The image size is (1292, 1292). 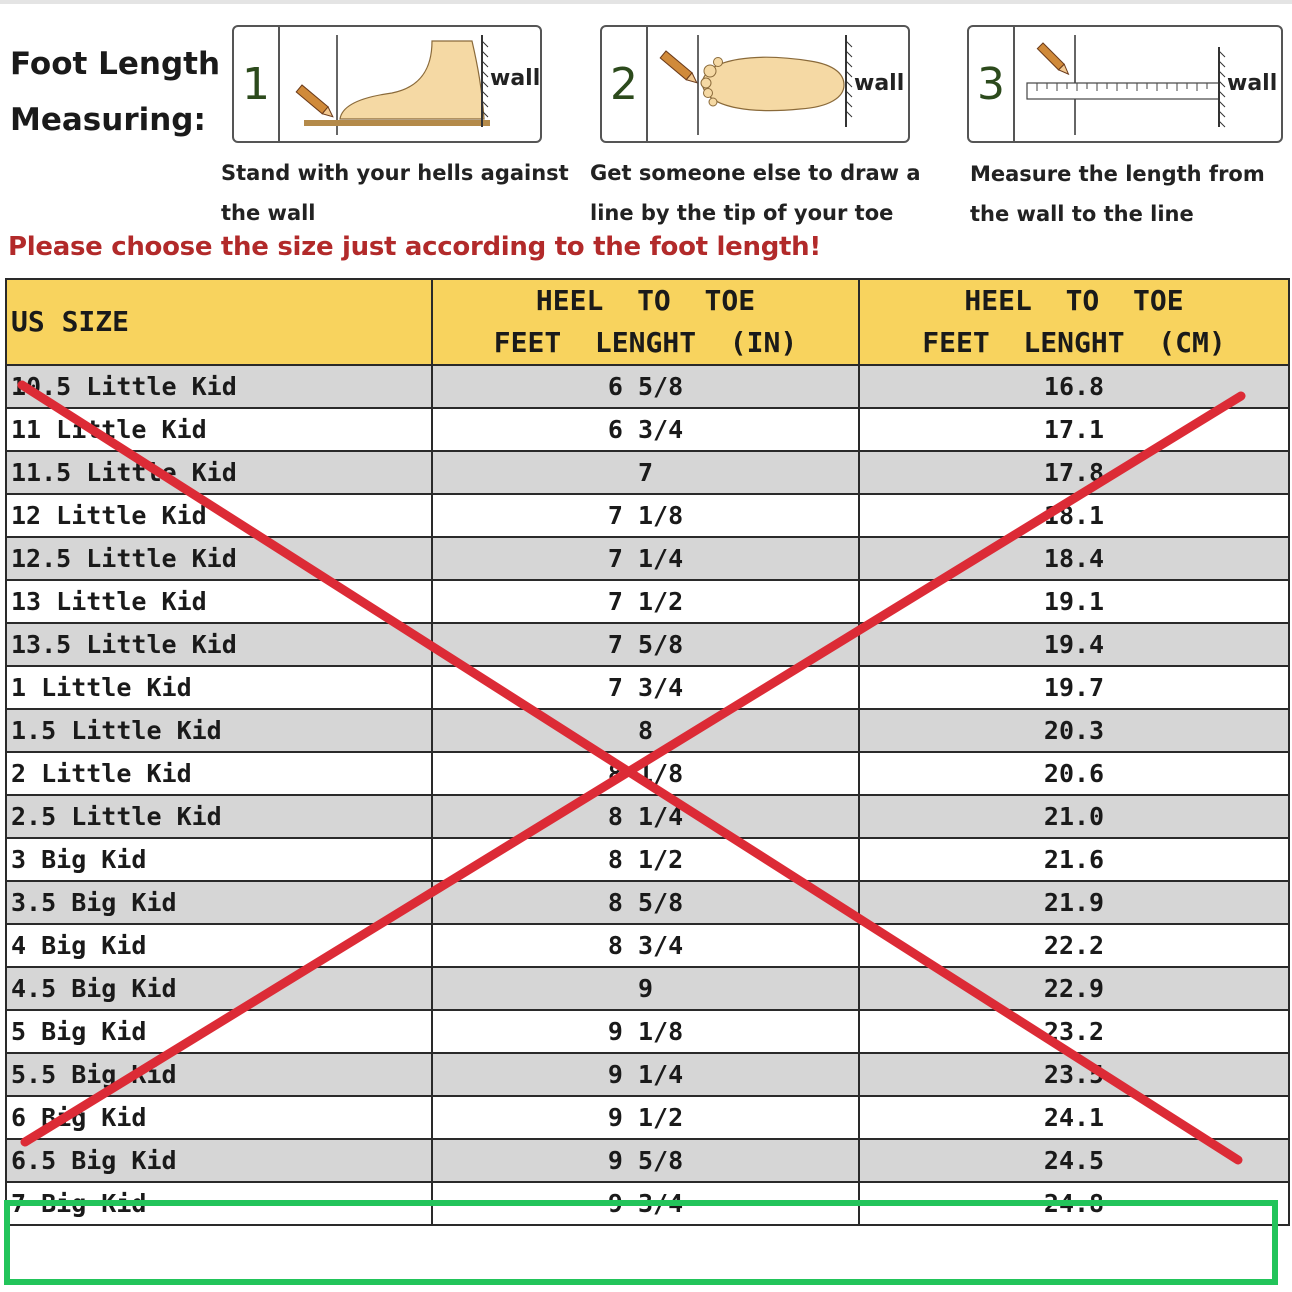 I want to click on cell-cm: 21.9, so click(x=1074, y=902).